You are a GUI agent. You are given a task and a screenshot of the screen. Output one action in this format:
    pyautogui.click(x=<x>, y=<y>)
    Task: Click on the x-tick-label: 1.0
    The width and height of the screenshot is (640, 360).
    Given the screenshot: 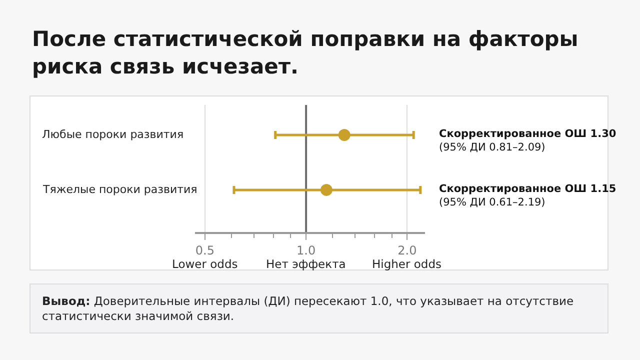 What is the action you would take?
    pyautogui.click(x=306, y=250)
    